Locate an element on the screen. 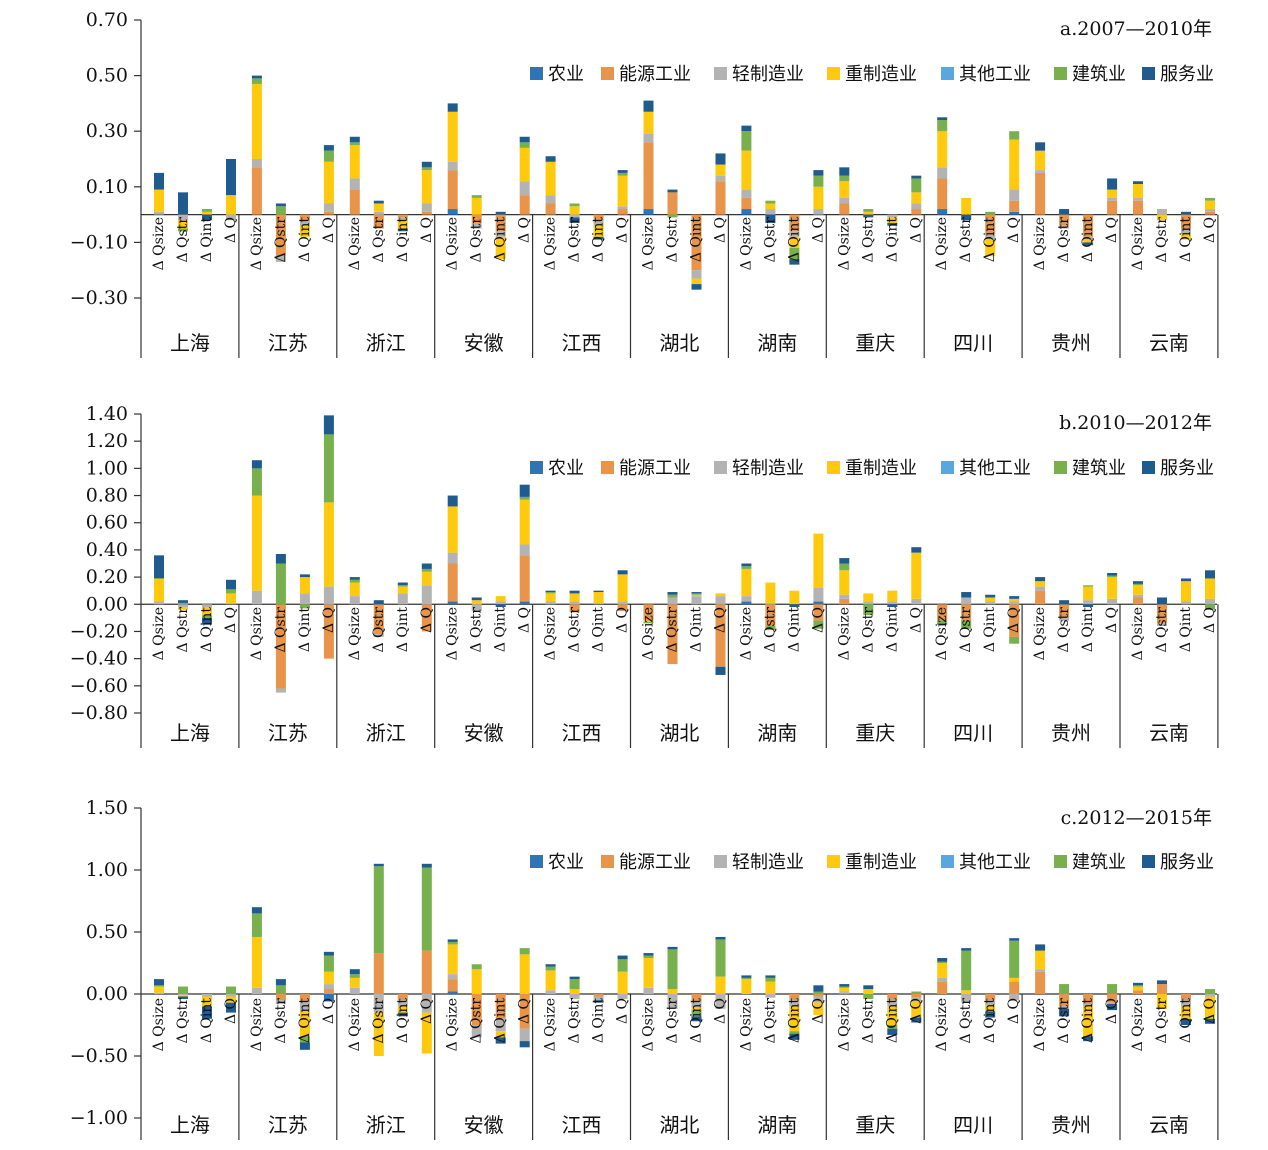  legend: 农业 能源工业 轻制造业 重制造业 其他工业 建筑业 服务业 is located at coordinates (872, 74).